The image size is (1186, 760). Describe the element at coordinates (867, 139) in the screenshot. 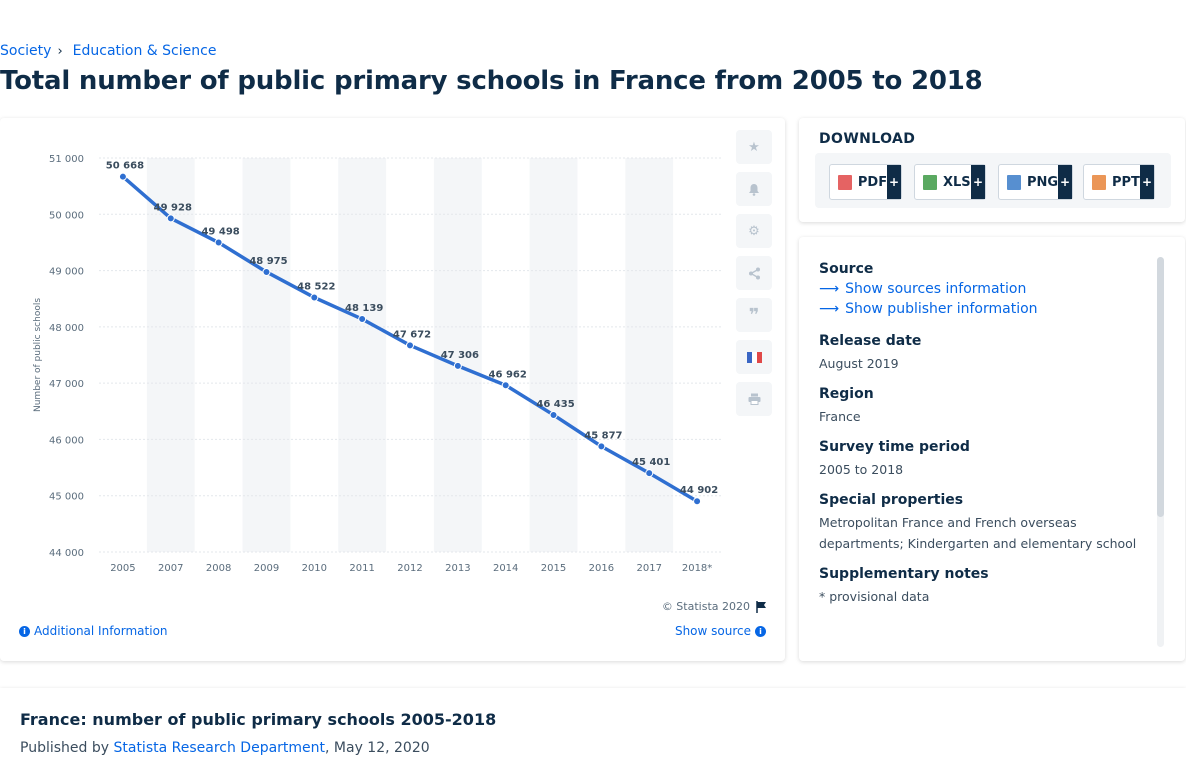

I see `download-title: DOWNLOAD` at that location.